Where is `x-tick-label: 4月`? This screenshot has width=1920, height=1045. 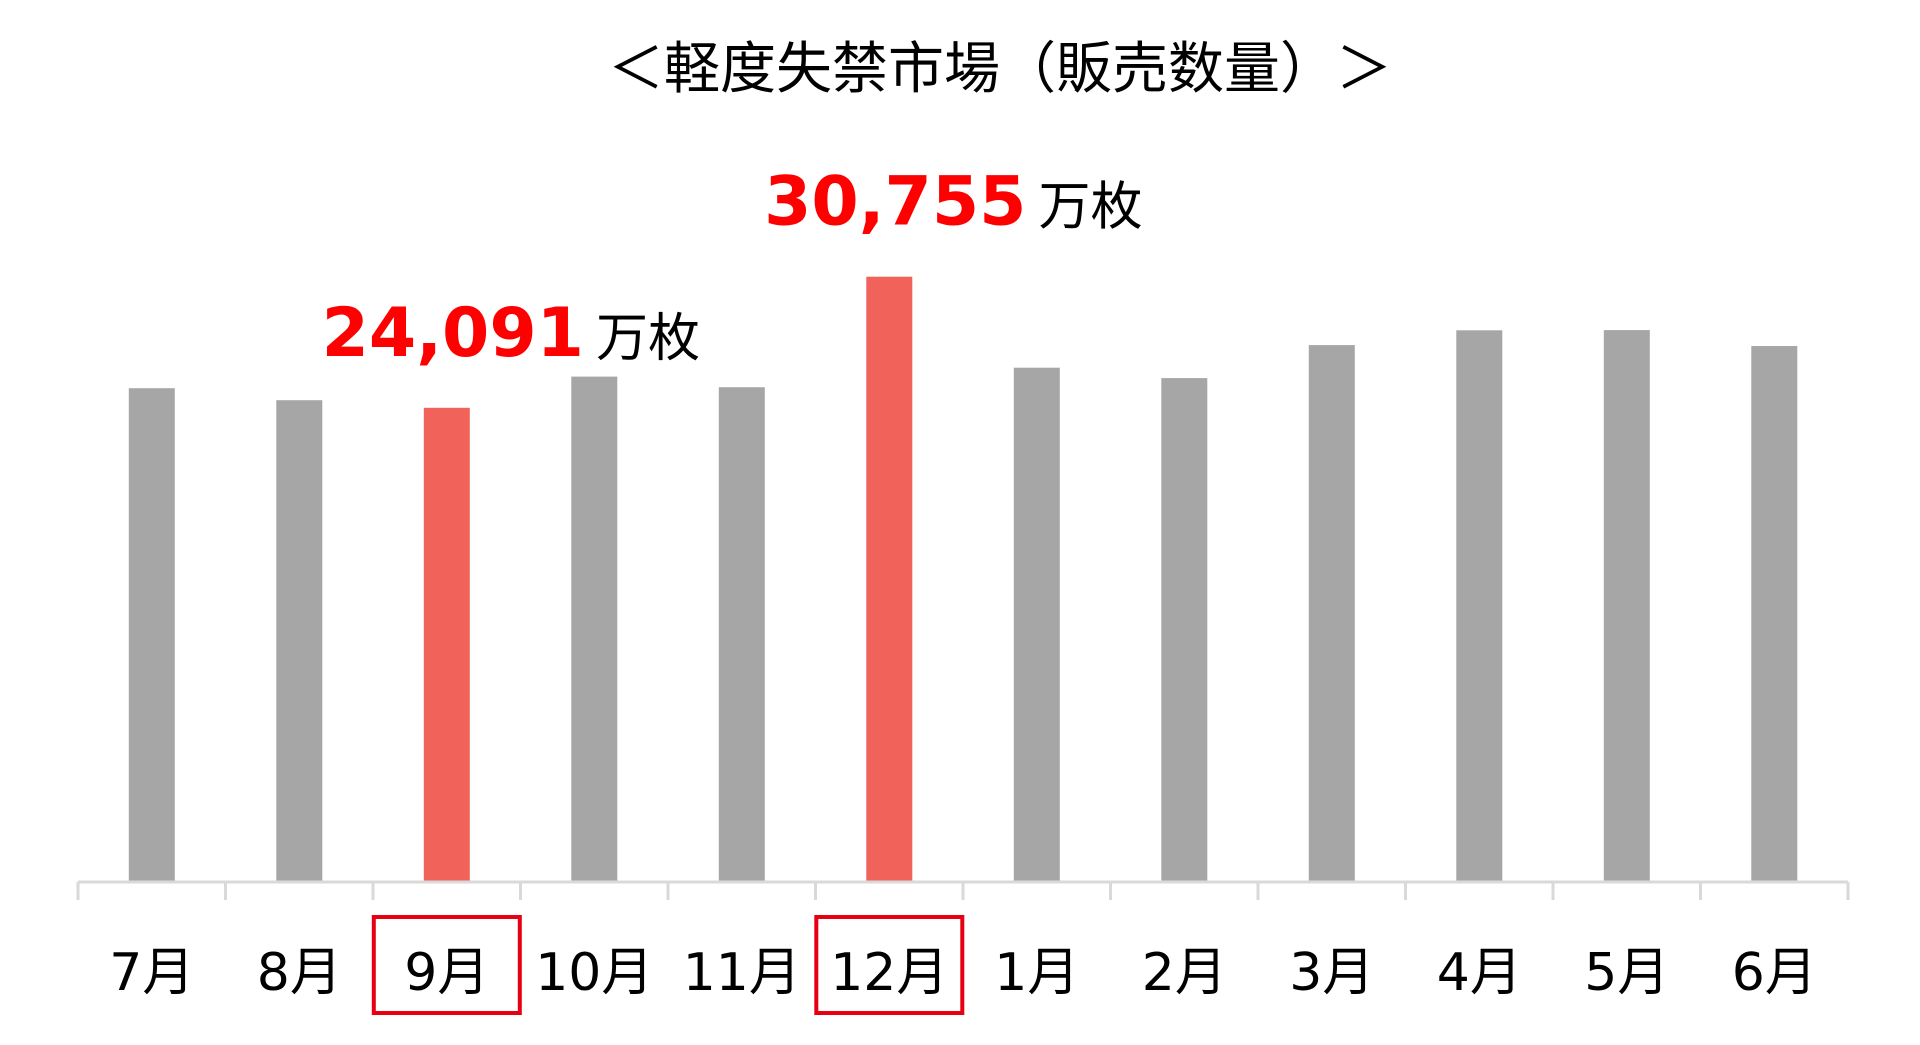 x-tick-label: 4月 is located at coordinates (1479, 973).